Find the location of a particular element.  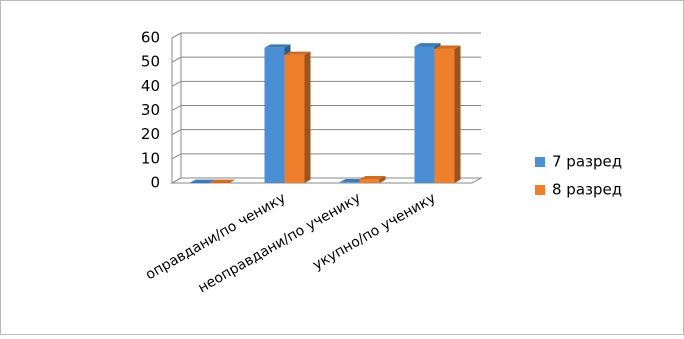

legend-label: 8 разред is located at coordinates (587, 190).